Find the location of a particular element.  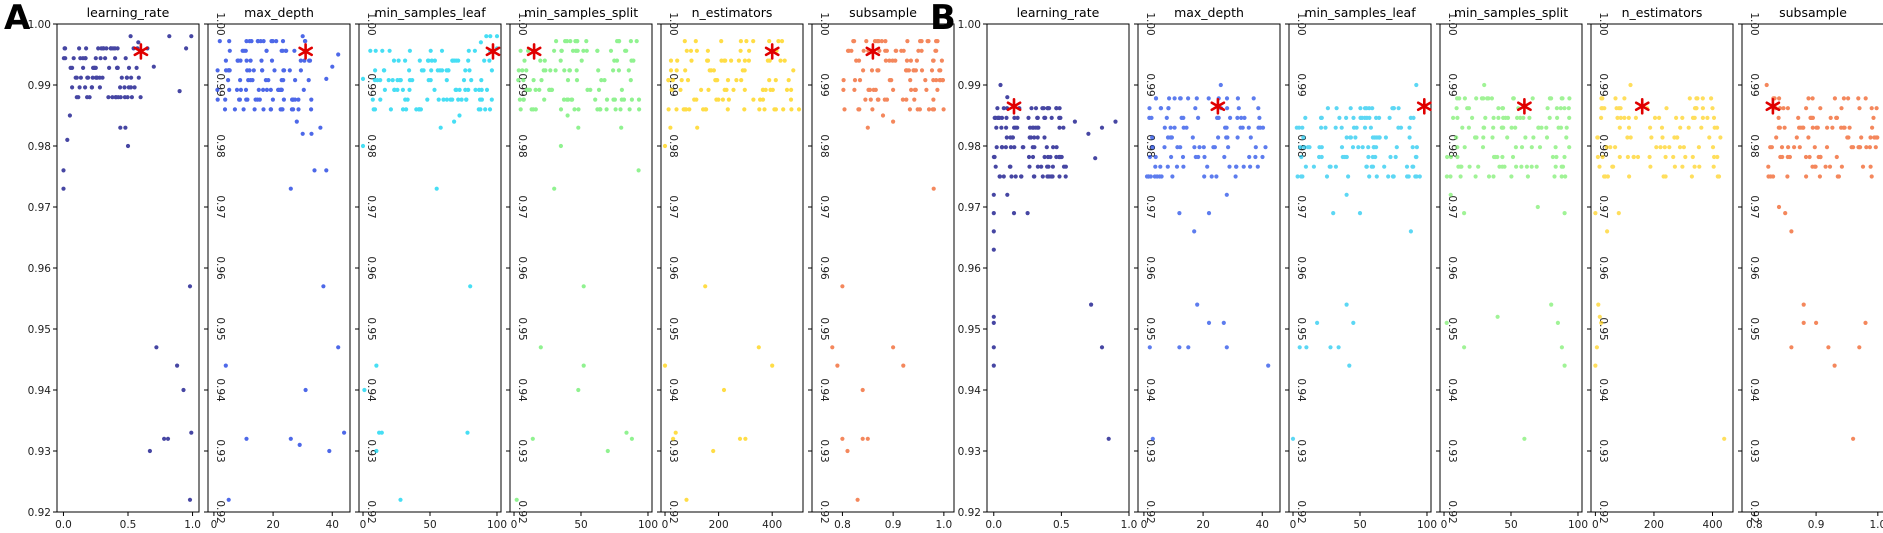

points is located at coordinates (732, 270).